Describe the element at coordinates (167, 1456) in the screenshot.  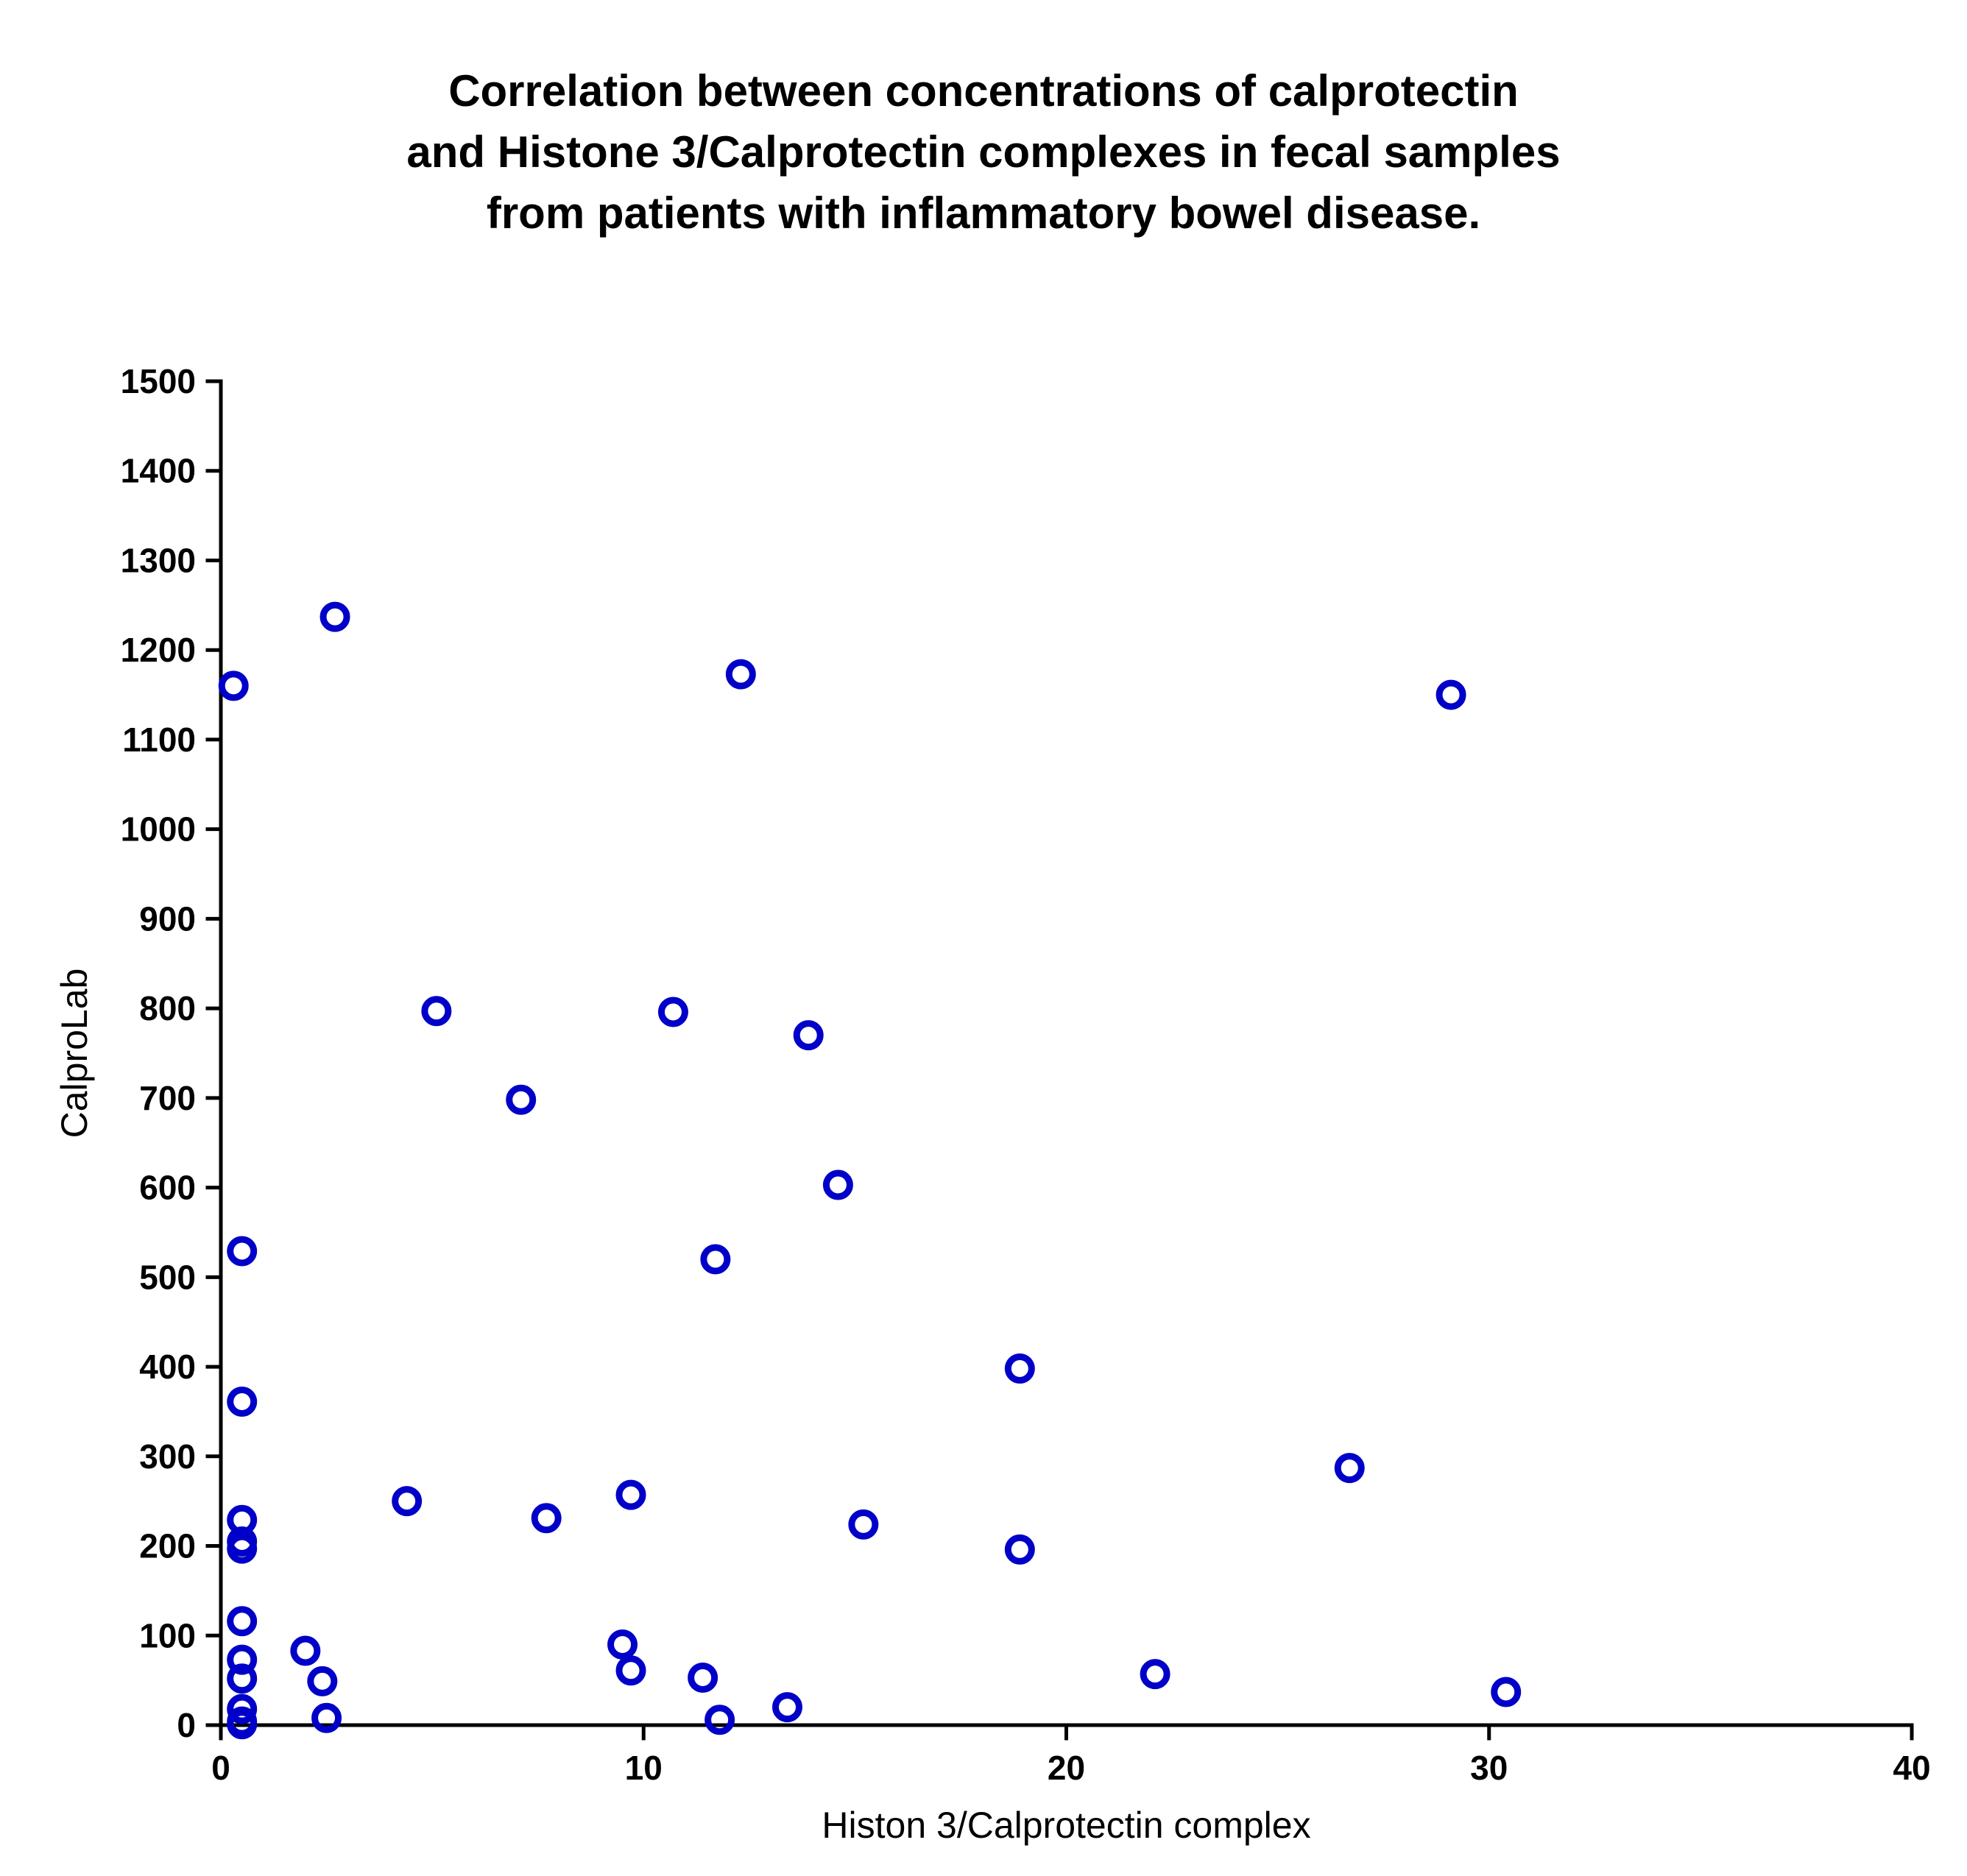
I see `y-tick-label: 300` at that location.